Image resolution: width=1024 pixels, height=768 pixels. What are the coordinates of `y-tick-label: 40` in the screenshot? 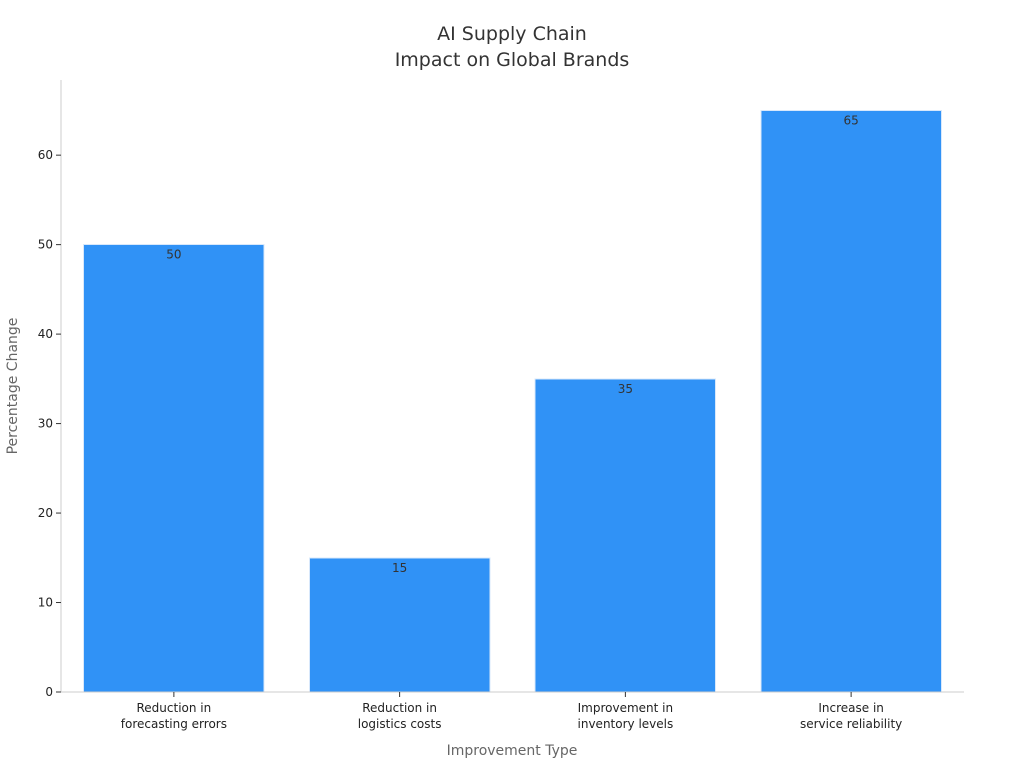 It's located at (45, 334).